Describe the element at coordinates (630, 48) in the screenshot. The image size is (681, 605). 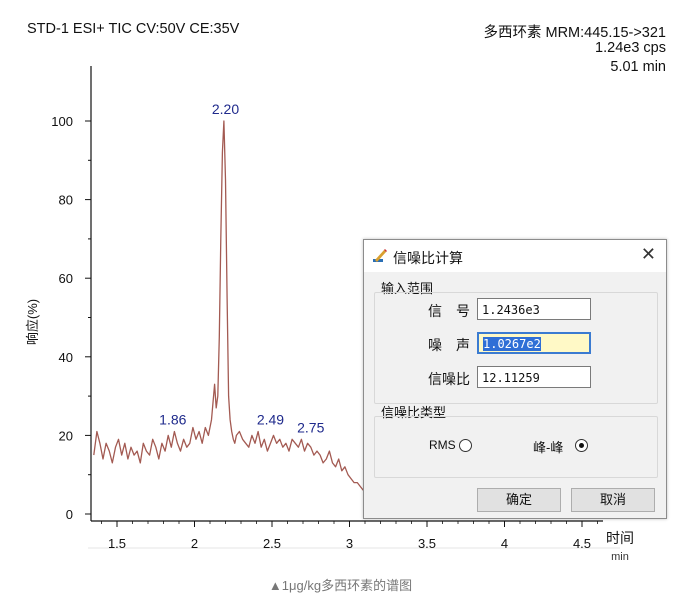
I see `chart-header-intensity: 1.24e3 cps` at that location.